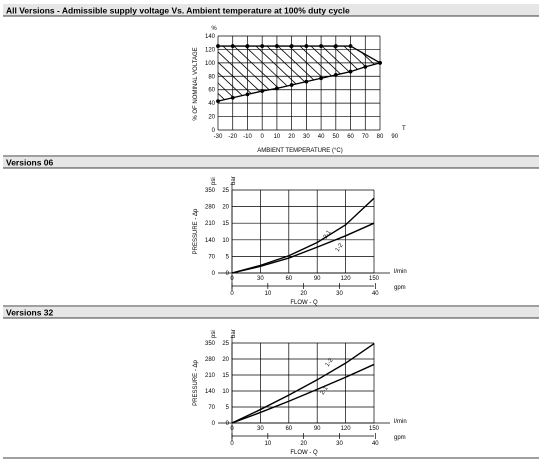 The image size is (542, 461). I want to click on y-tick-label: 20, so click(211, 118).